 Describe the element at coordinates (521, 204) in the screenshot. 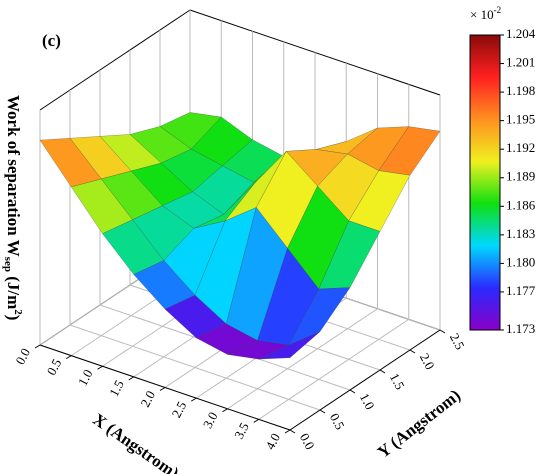

I see `colorbar-tick-label: 1.186` at that location.